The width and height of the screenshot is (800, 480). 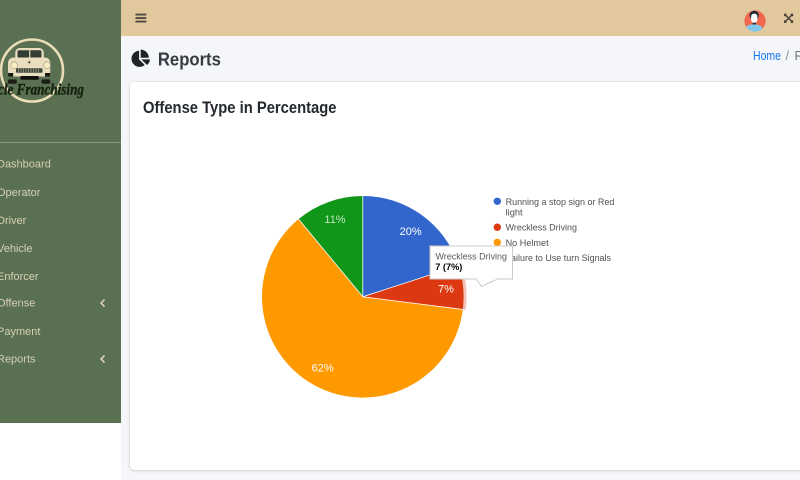 I want to click on svg-text: Home, so click(x=767, y=56).